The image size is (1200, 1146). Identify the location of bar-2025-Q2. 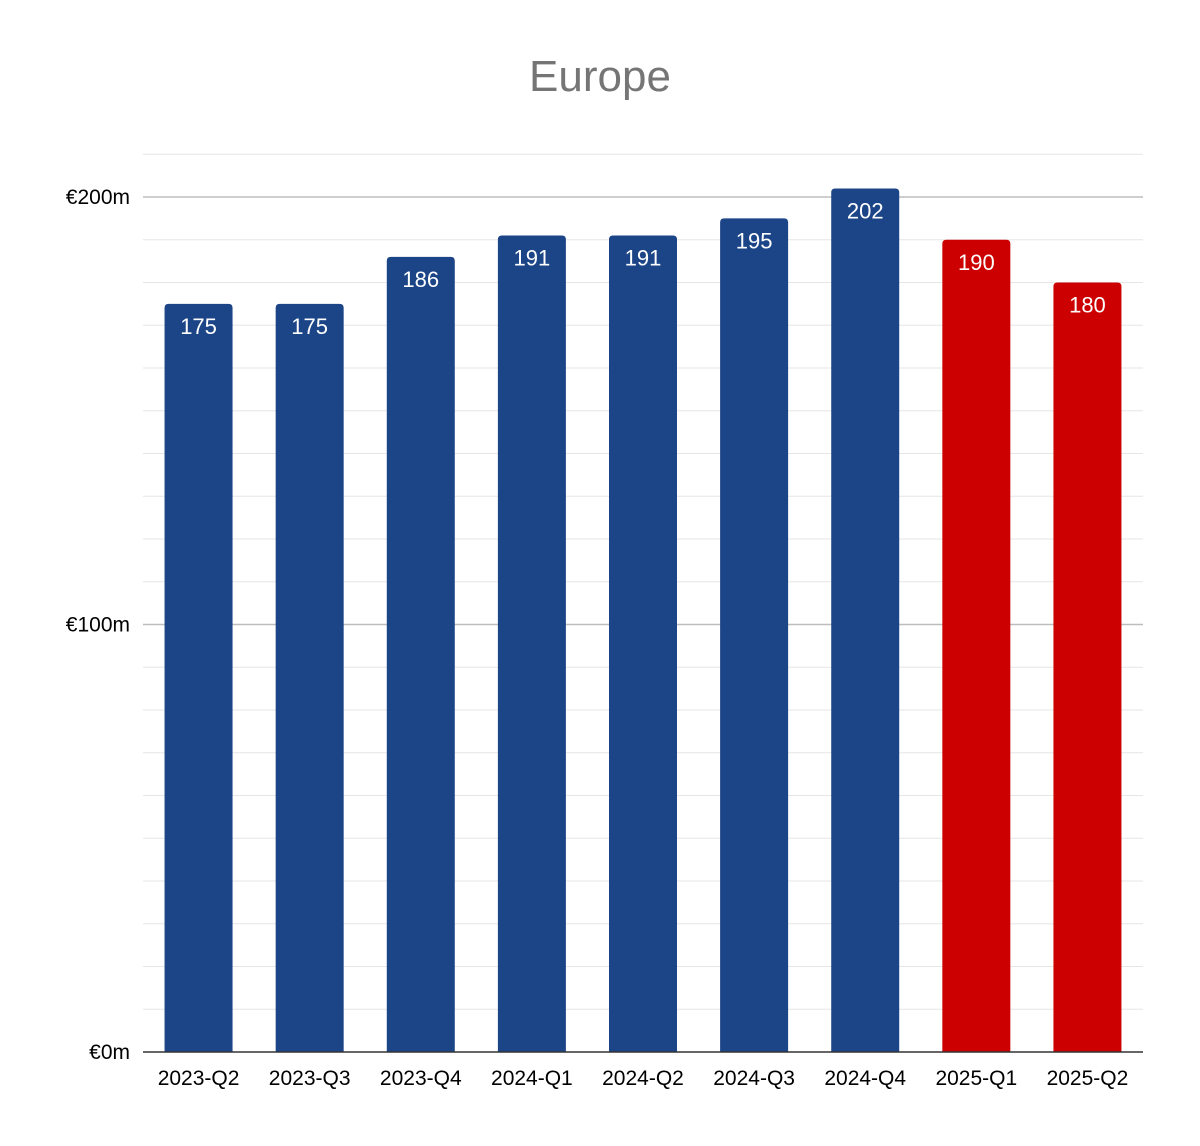
(1087, 667).